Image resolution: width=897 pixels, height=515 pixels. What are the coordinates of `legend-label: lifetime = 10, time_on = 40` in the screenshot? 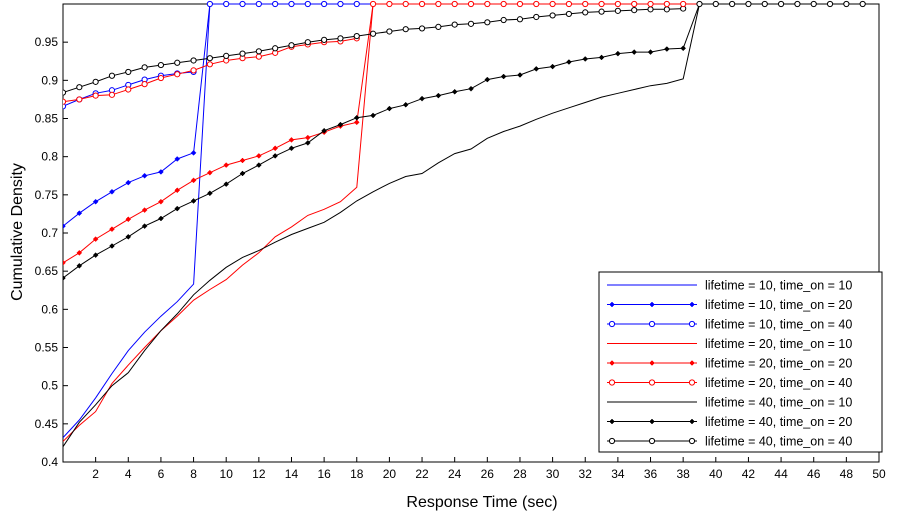 It's located at (778, 325).